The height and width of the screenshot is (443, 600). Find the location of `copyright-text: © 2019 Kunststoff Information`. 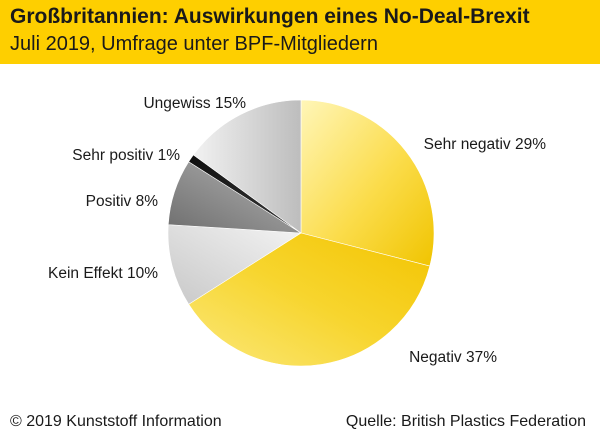

copyright-text: © 2019 Kunststoff Information is located at coordinates (116, 421).